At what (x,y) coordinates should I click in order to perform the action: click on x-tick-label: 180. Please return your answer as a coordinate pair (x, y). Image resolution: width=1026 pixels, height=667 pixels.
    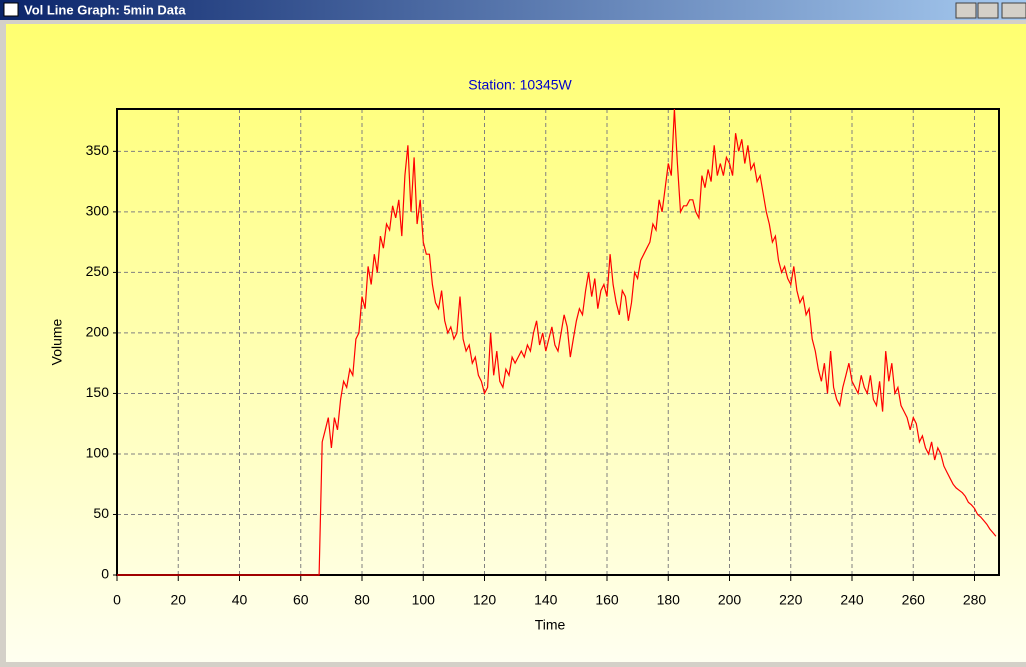
    Looking at the image, I should click on (669, 600).